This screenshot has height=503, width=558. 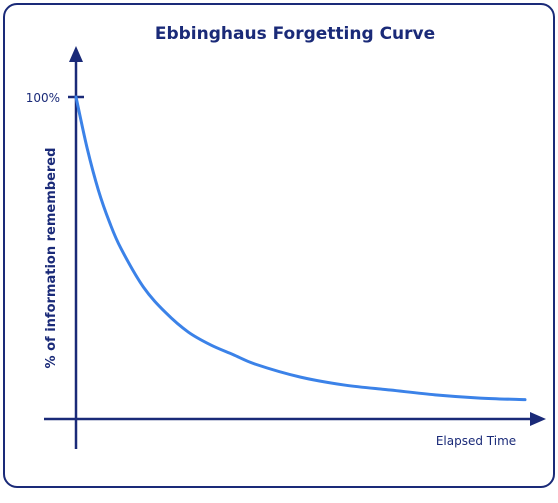 I want to click on x-axis-arrow-icon, so click(x=538, y=419).